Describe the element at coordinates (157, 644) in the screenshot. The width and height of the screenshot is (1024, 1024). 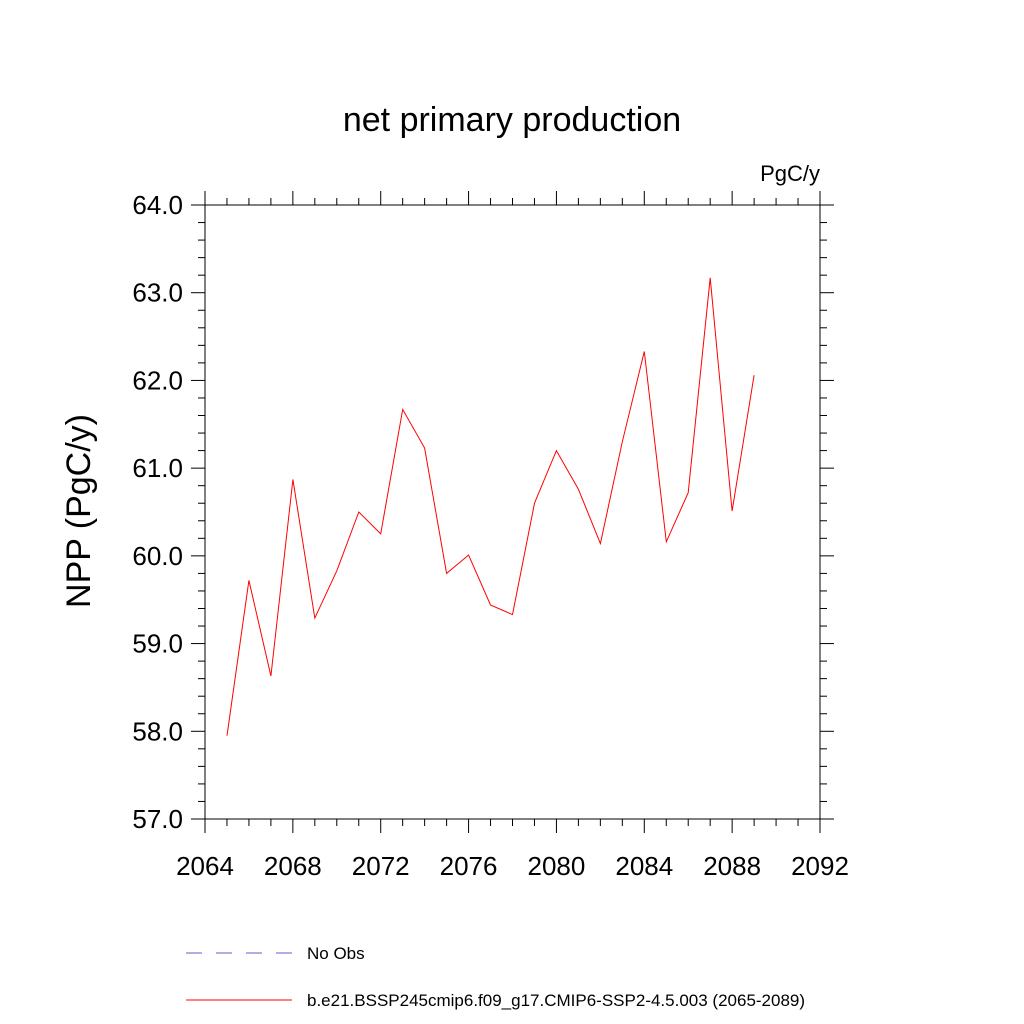
I see `y-tick-label: 59.0` at that location.